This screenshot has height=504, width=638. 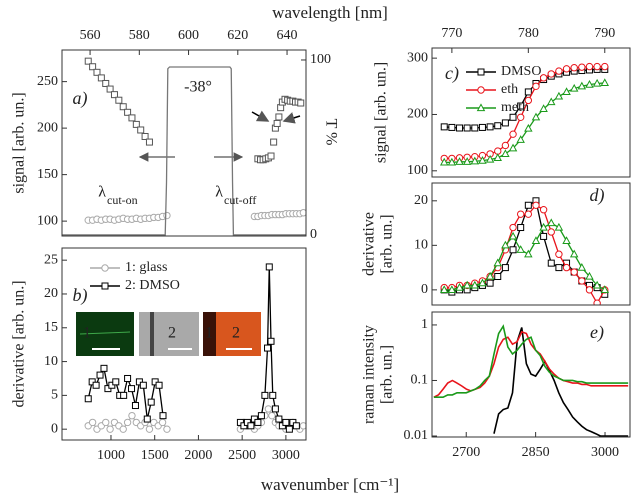 I want to click on y-axis-title: derivative [arb. un.], so click(x=19, y=343).